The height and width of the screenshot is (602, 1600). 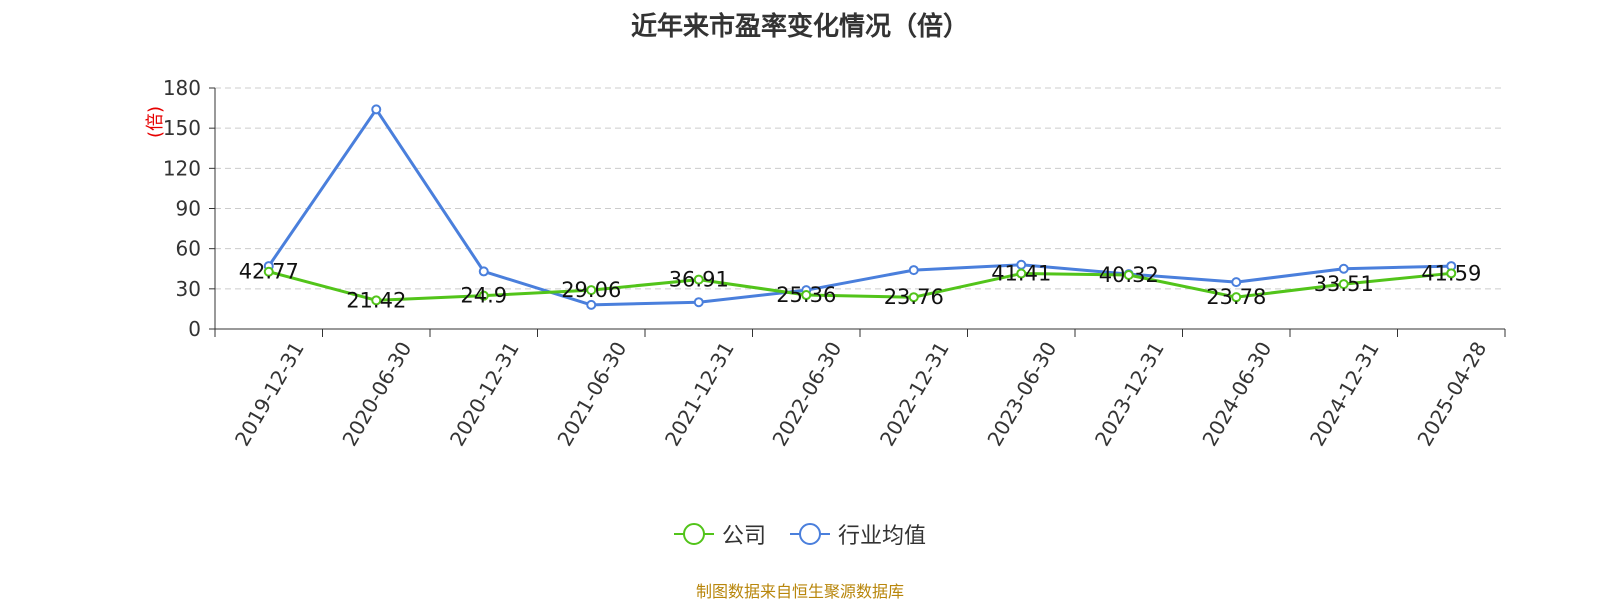 I want to click on data-source-note: 制图数据来自恒生聚源数据库, so click(x=799, y=591).